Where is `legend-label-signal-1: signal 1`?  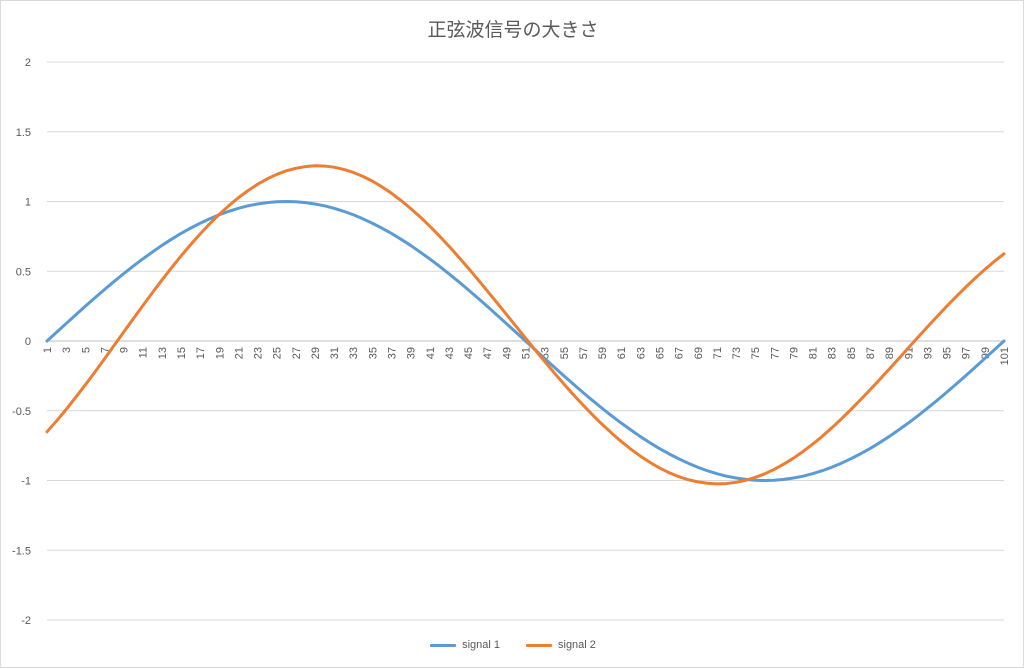
legend-label-signal-1: signal 1 is located at coordinates (481, 645).